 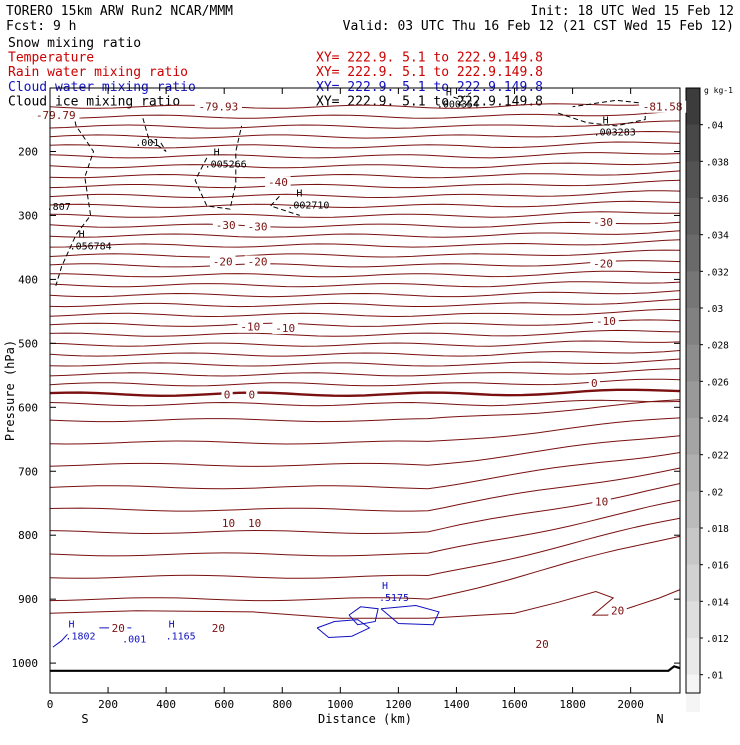 What do you see at coordinates (91, 246) in the screenshot?
I see `maximum-label: .056784` at bounding box center [91, 246].